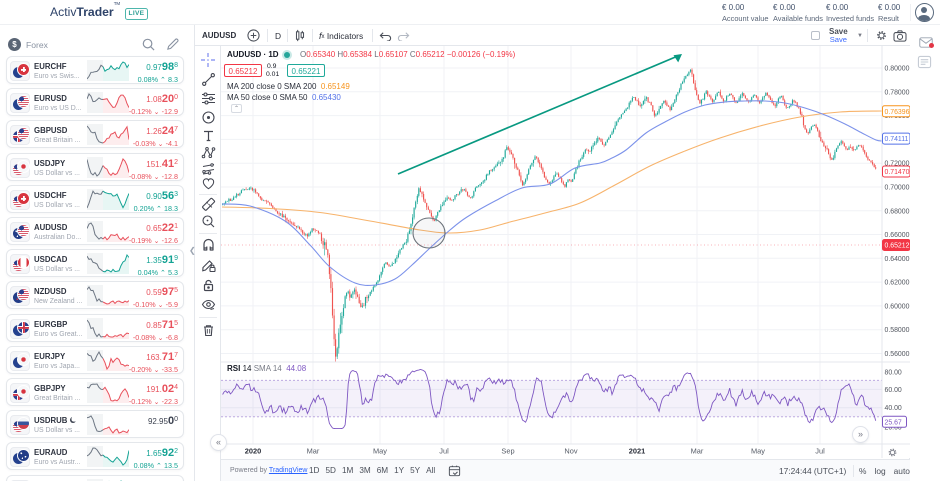 This screenshot has height=481, width=940. What do you see at coordinates (893, 372) in the screenshot?
I see `svg-text: 80.00` at bounding box center [893, 372].